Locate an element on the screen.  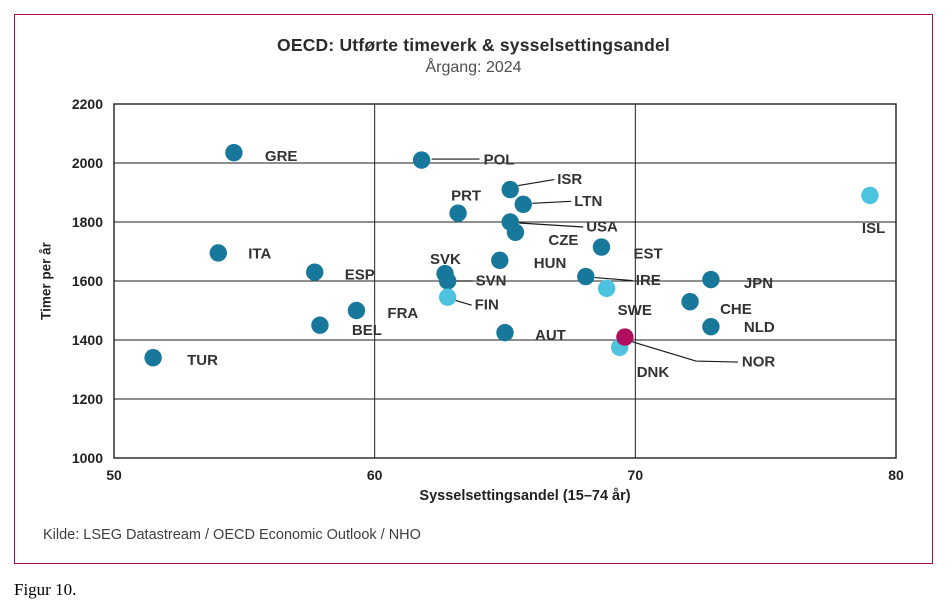
leader-line-fin is located at coordinates (463, 302).